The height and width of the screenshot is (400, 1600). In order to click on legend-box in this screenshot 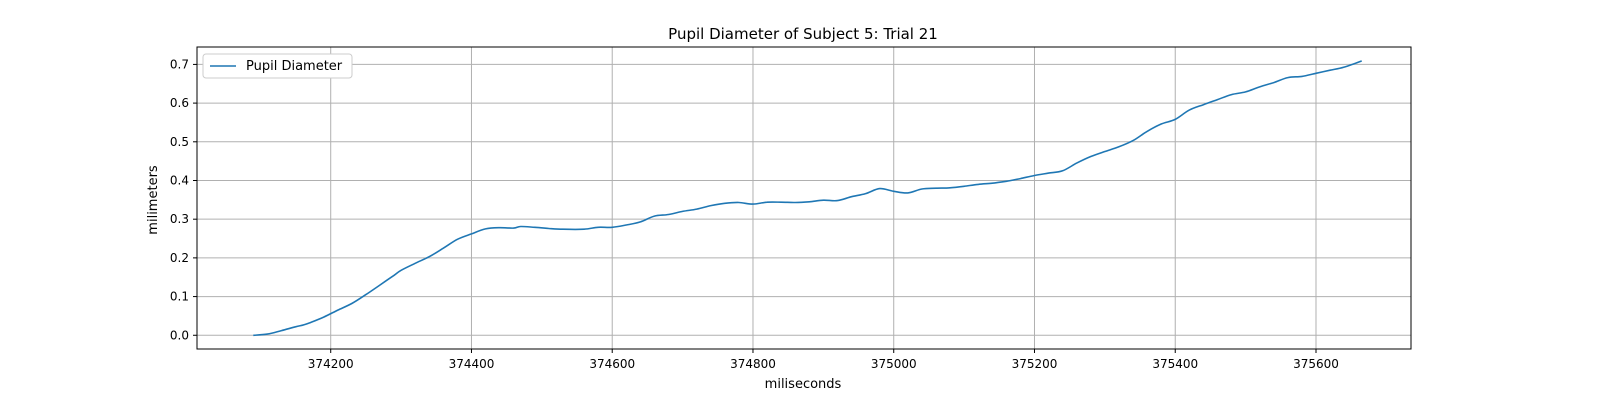, I will do `click(277, 66)`.